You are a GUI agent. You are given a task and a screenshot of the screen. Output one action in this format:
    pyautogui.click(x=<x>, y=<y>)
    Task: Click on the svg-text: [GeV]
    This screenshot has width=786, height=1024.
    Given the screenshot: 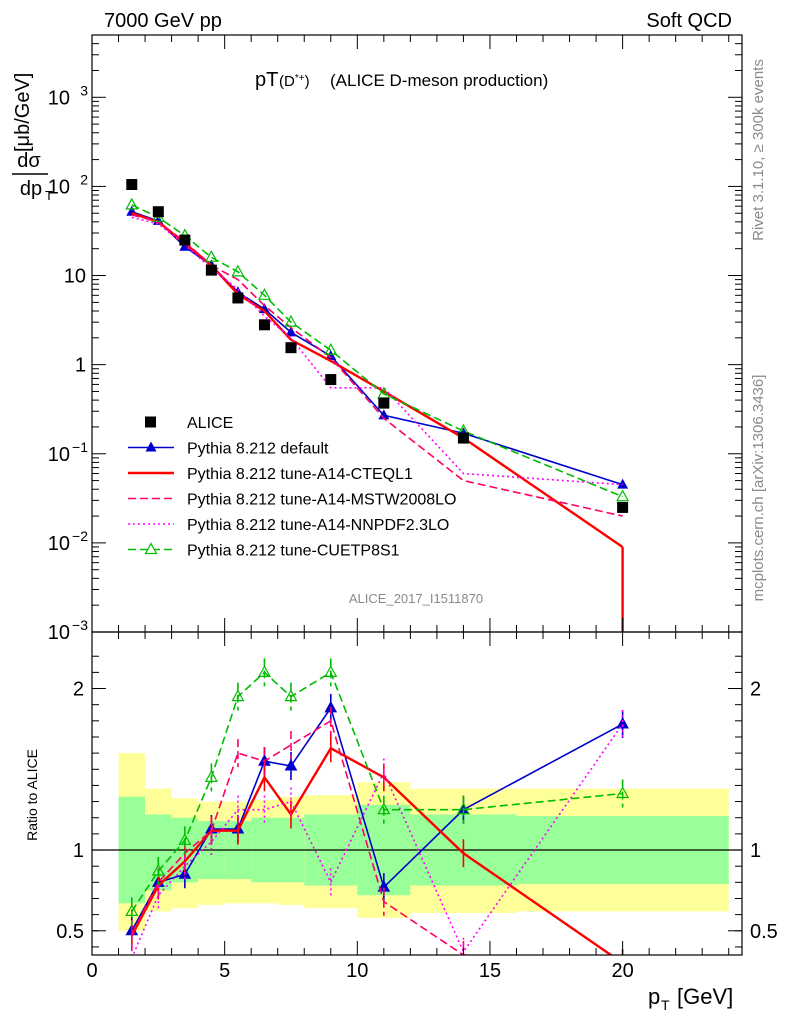 What is the action you would take?
    pyautogui.click(x=705, y=996)
    